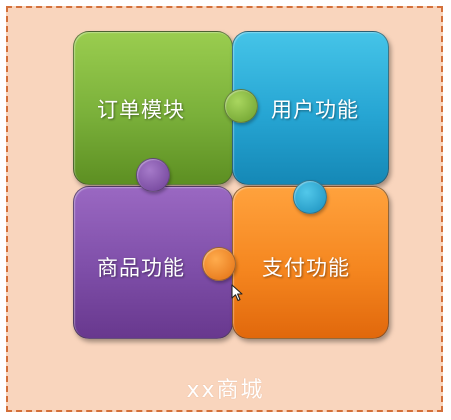 This screenshot has height=420, width=451. What do you see at coordinates (225, 390) in the screenshot?
I see `footer-label: xx商城` at bounding box center [225, 390].